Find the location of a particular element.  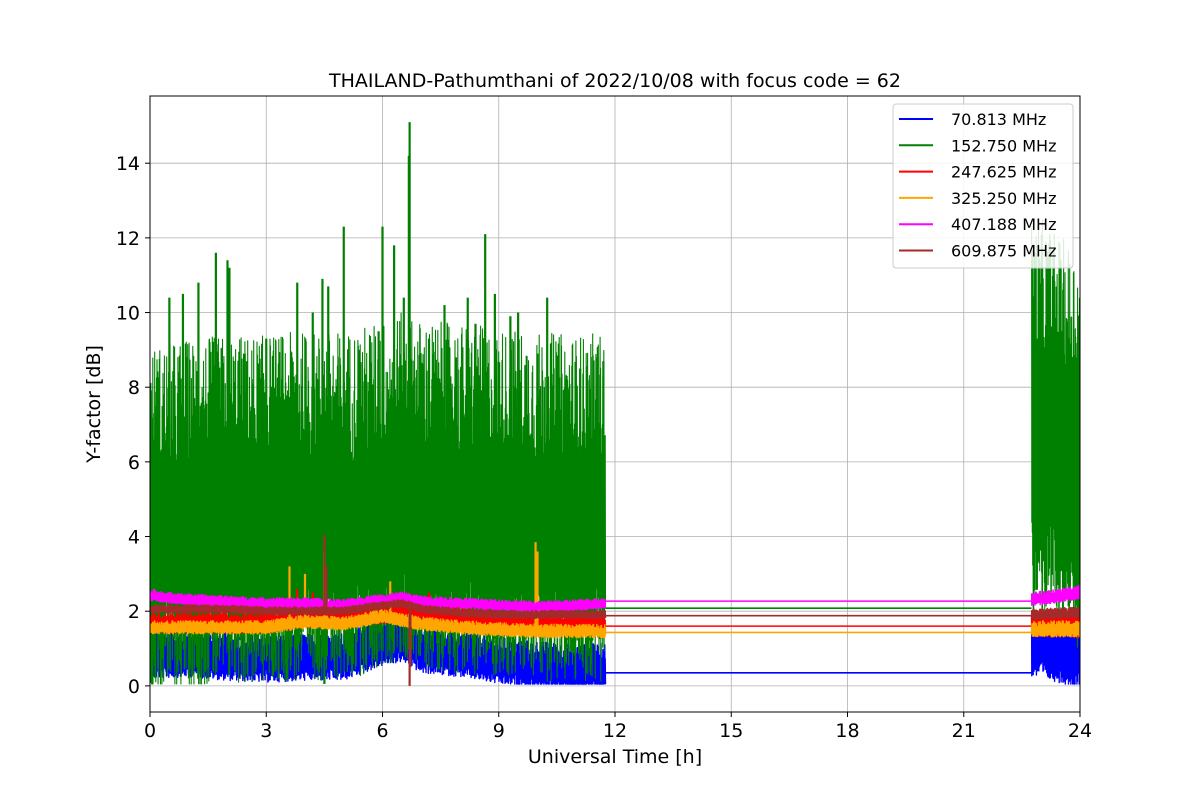

legend-box is located at coordinates (983, 186).